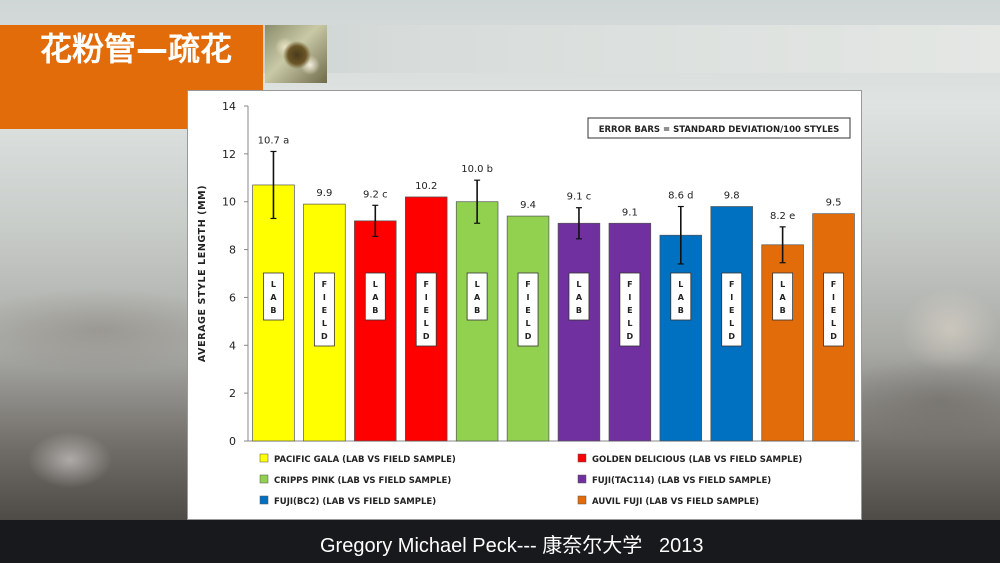 Image resolution: width=1000 pixels, height=563 pixels. I want to click on y-tick-label: 6, so click(232, 297).